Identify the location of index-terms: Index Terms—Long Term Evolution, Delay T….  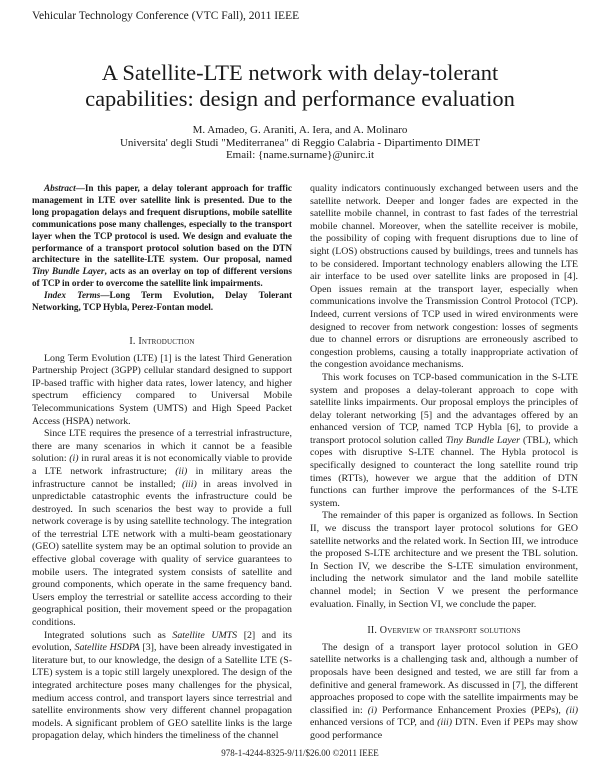
(162, 302).